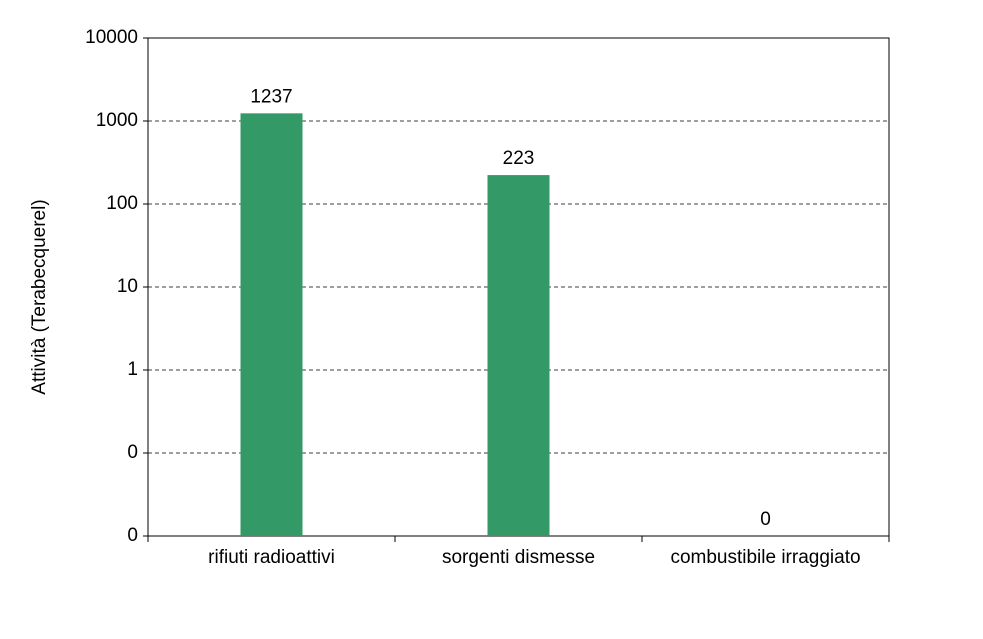 The height and width of the screenshot is (639, 983). I want to click on y-tick-label: 10, so click(127, 286).